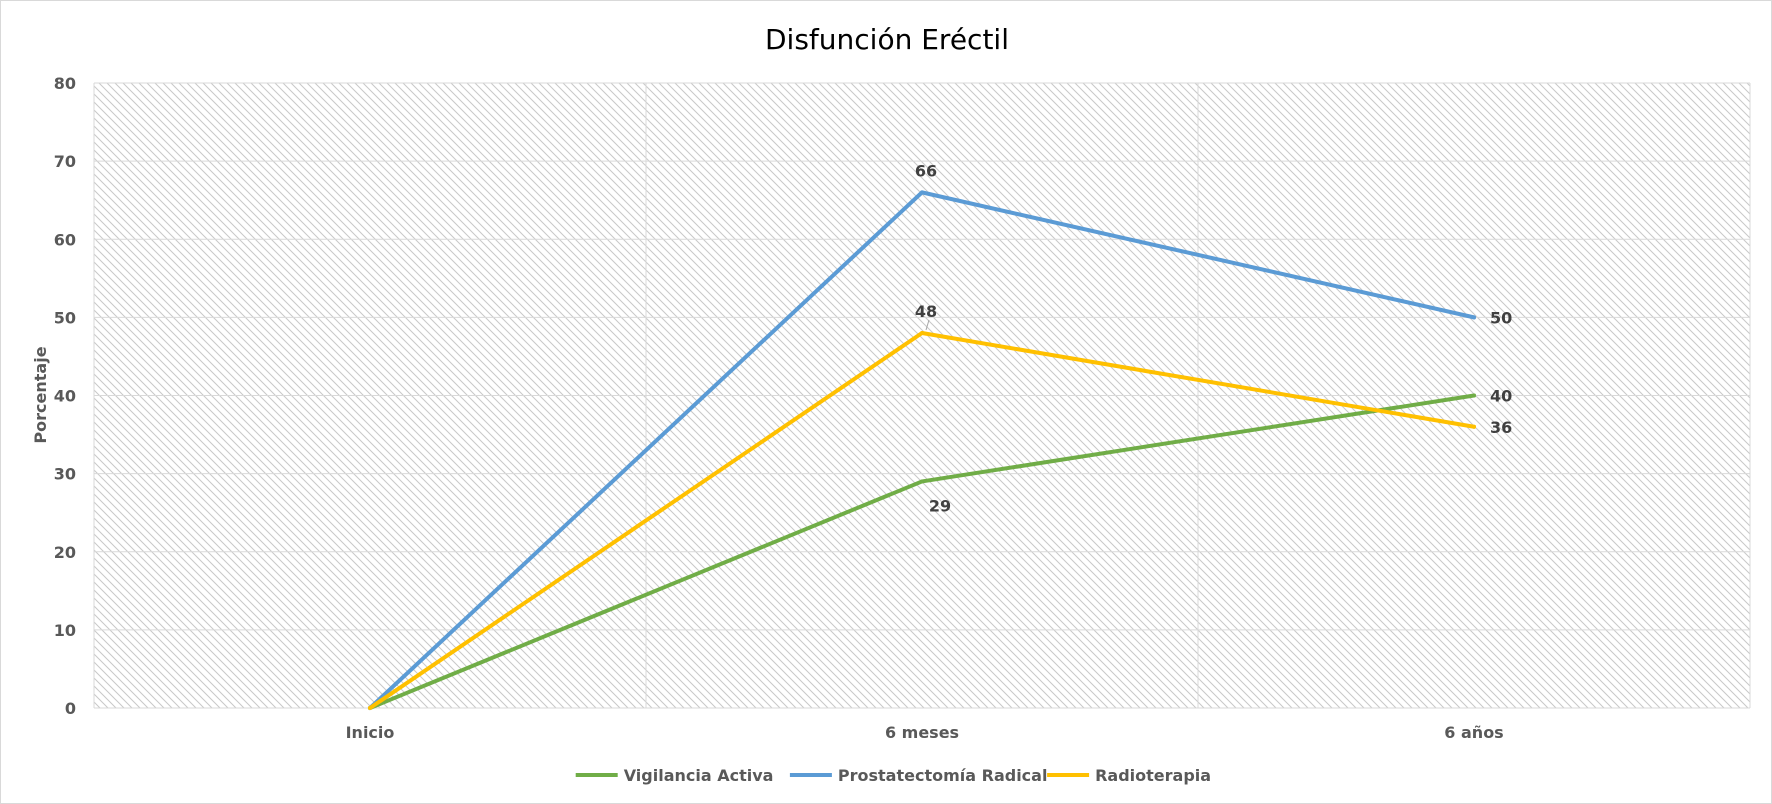 The image size is (1772, 804). Describe the element at coordinates (887, 39) in the screenshot. I see `chart-title: Disfunción Eréctil` at that location.